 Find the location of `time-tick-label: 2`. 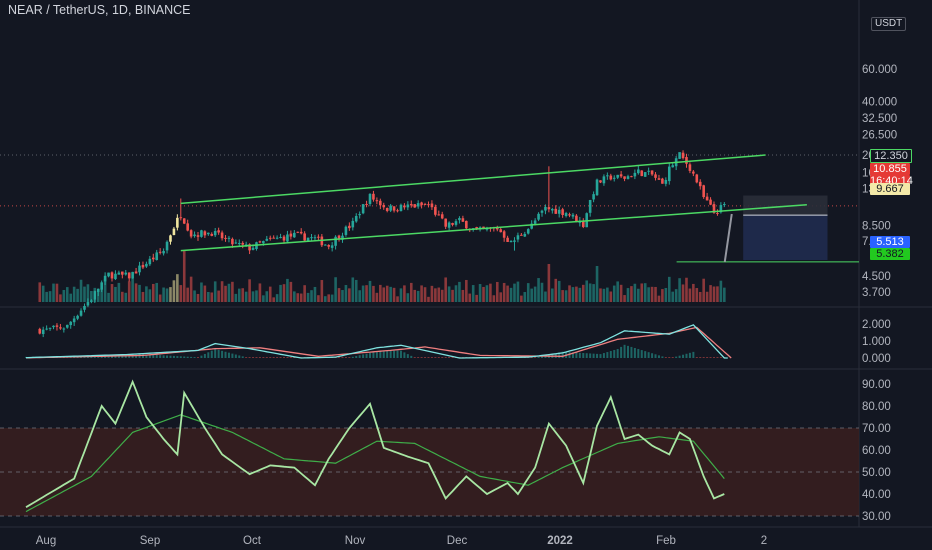

time-tick-label: 2 is located at coordinates (764, 541).